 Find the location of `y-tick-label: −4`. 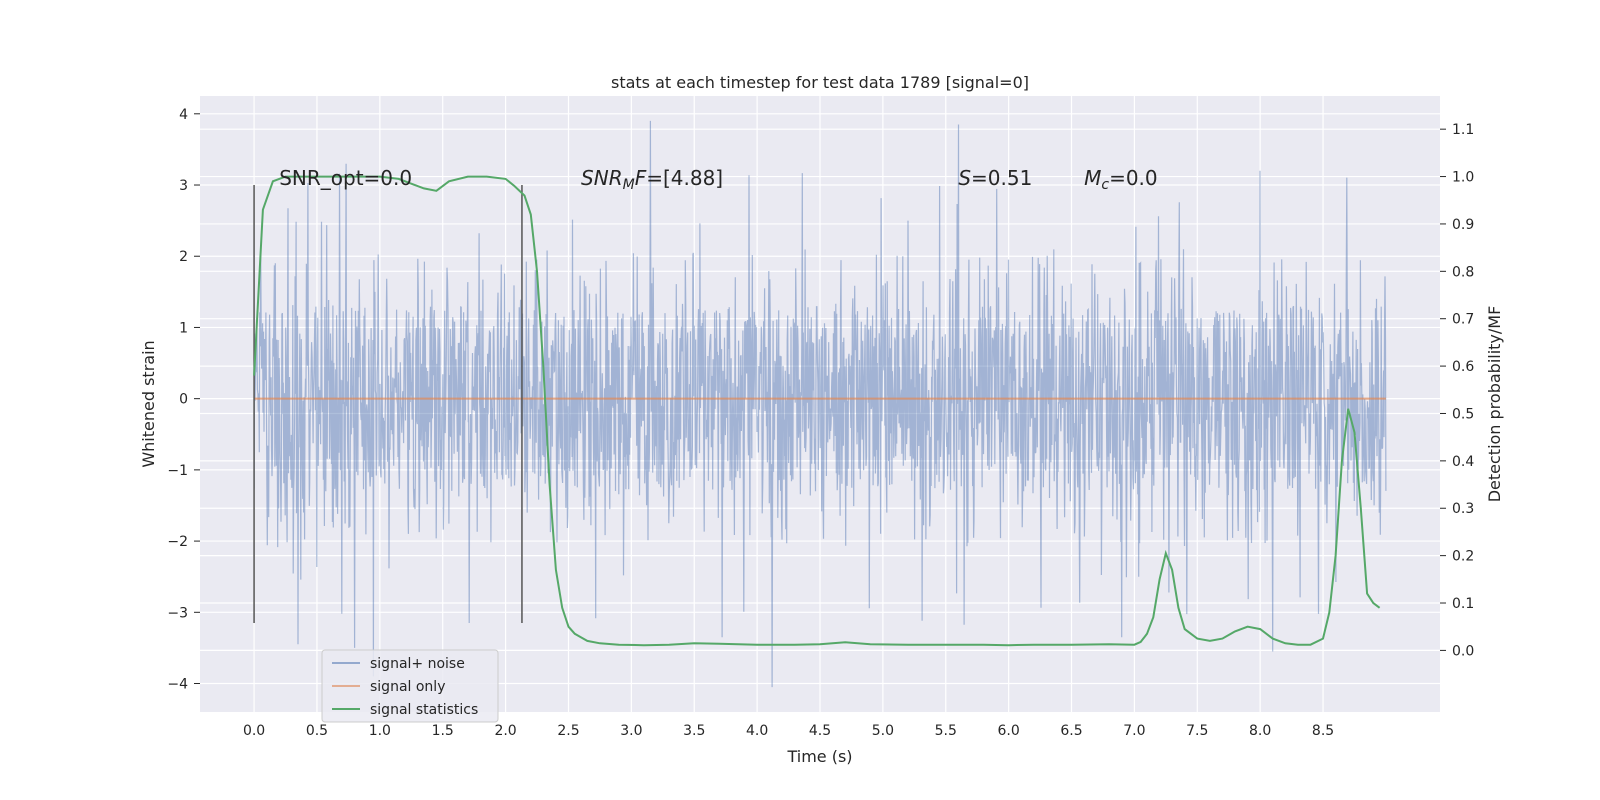

y-tick-label: −4 is located at coordinates (177, 685).